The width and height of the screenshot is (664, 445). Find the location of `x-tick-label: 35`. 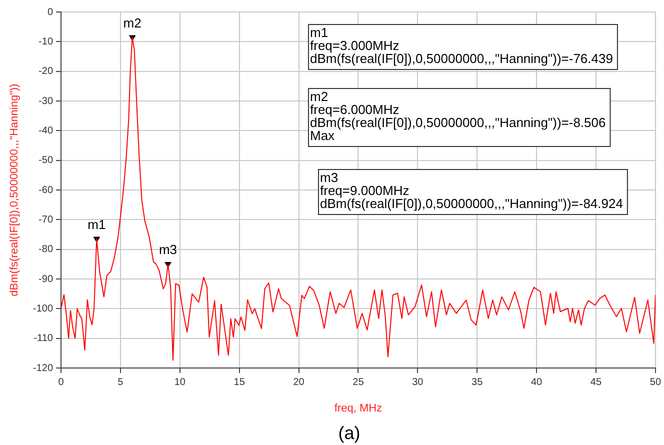

x-tick-label: 35 is located at coordinates (478, 382).